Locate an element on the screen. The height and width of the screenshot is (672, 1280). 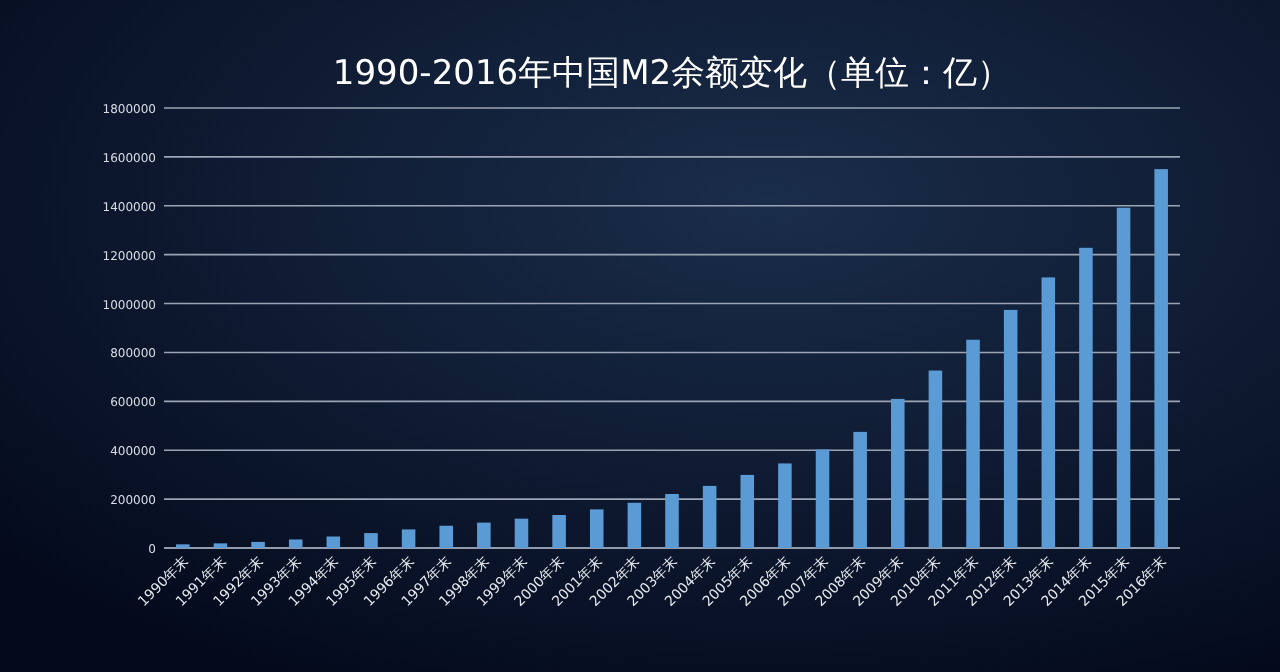
title: 1990-2016年中国M2余额变化（单位：亿） is located at coordinates (672, 74).